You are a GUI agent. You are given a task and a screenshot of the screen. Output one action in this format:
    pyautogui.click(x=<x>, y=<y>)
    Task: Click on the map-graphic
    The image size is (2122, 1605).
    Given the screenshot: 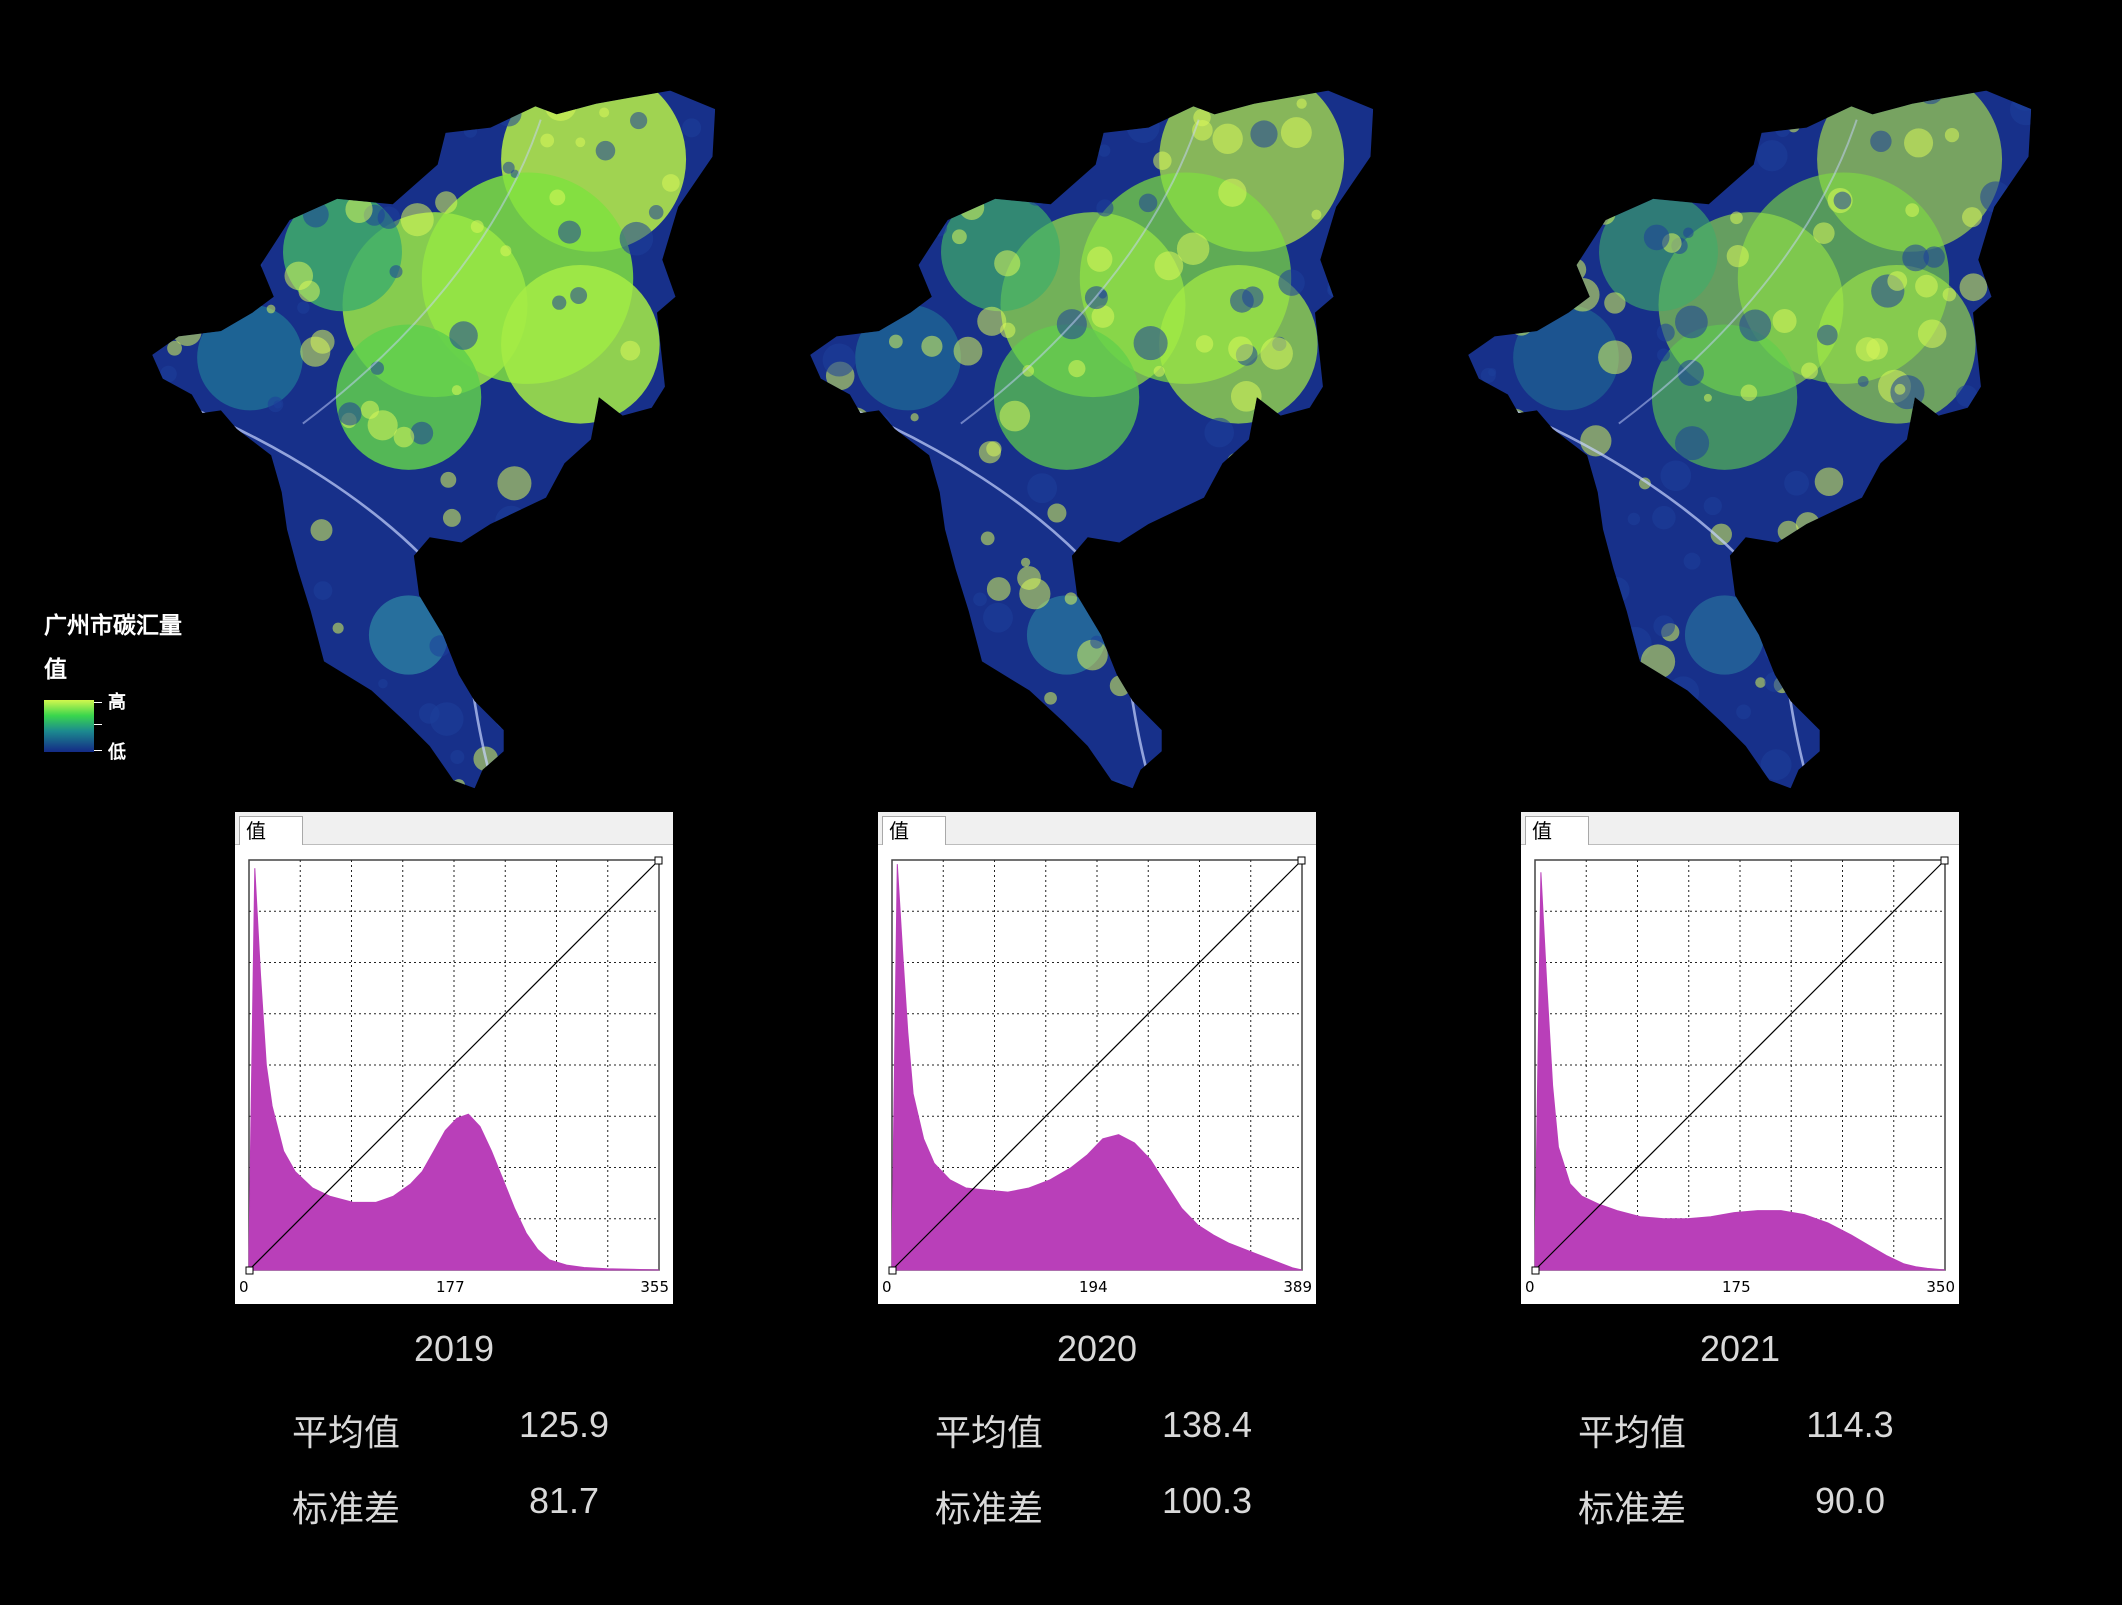 What is the action you would take?
    pyautogui.click(x=1092, y=439)
    